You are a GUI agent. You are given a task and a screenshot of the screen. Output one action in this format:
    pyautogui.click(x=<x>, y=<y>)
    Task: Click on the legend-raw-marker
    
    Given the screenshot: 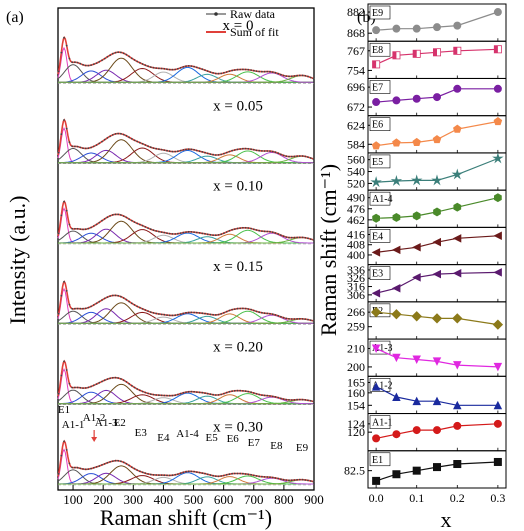 What is the action you would take?
    pyautogui.click(x=216, y=14)
    